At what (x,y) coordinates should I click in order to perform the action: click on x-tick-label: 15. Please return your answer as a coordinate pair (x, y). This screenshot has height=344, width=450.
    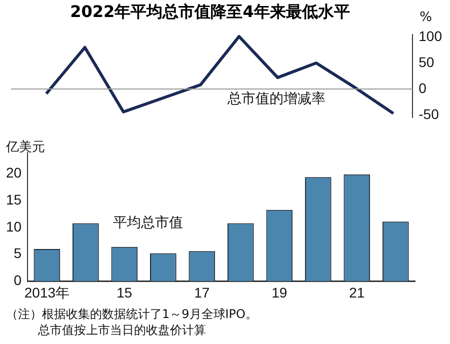
    Looking at the image, I should click on (124, 292).